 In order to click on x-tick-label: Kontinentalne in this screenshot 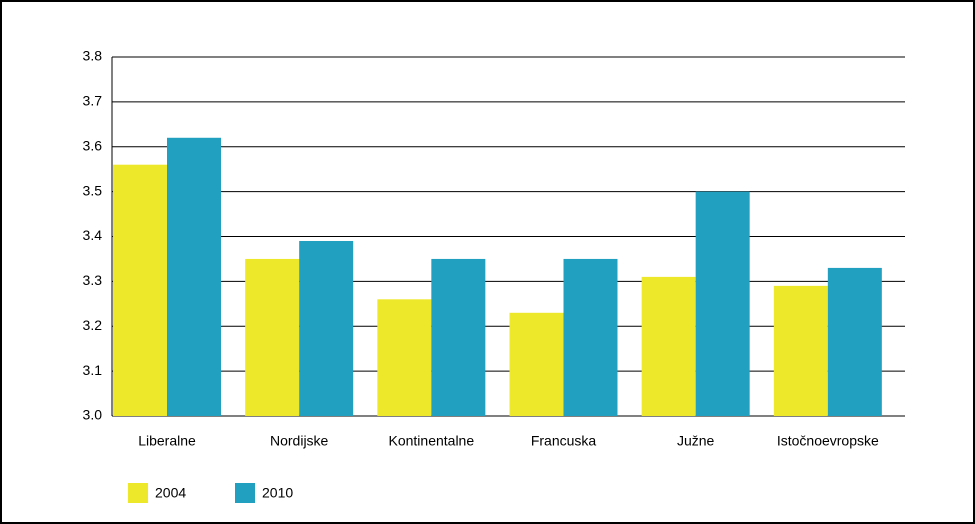, I will do `click(432, 441)`.